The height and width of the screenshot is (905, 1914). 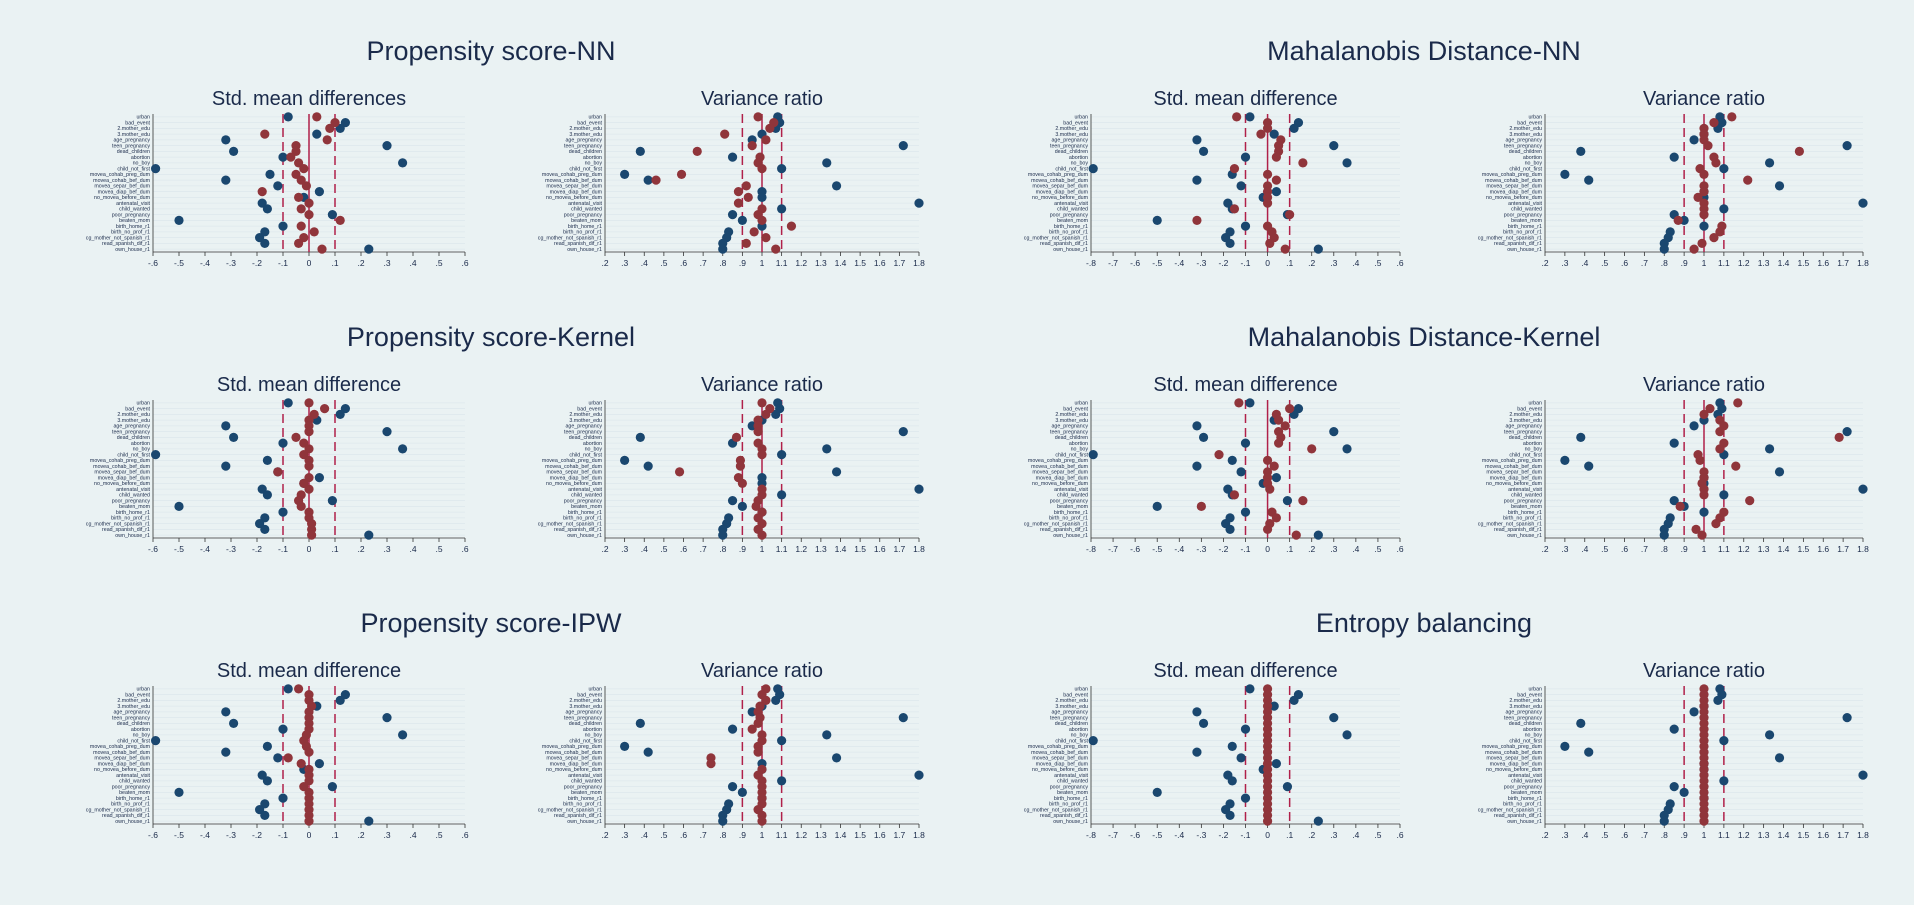 What do you see at coordinates (762, 671) in the screenshot?
I see `panel-subtitle: Variance ratio` at bounding box center [762, 671].